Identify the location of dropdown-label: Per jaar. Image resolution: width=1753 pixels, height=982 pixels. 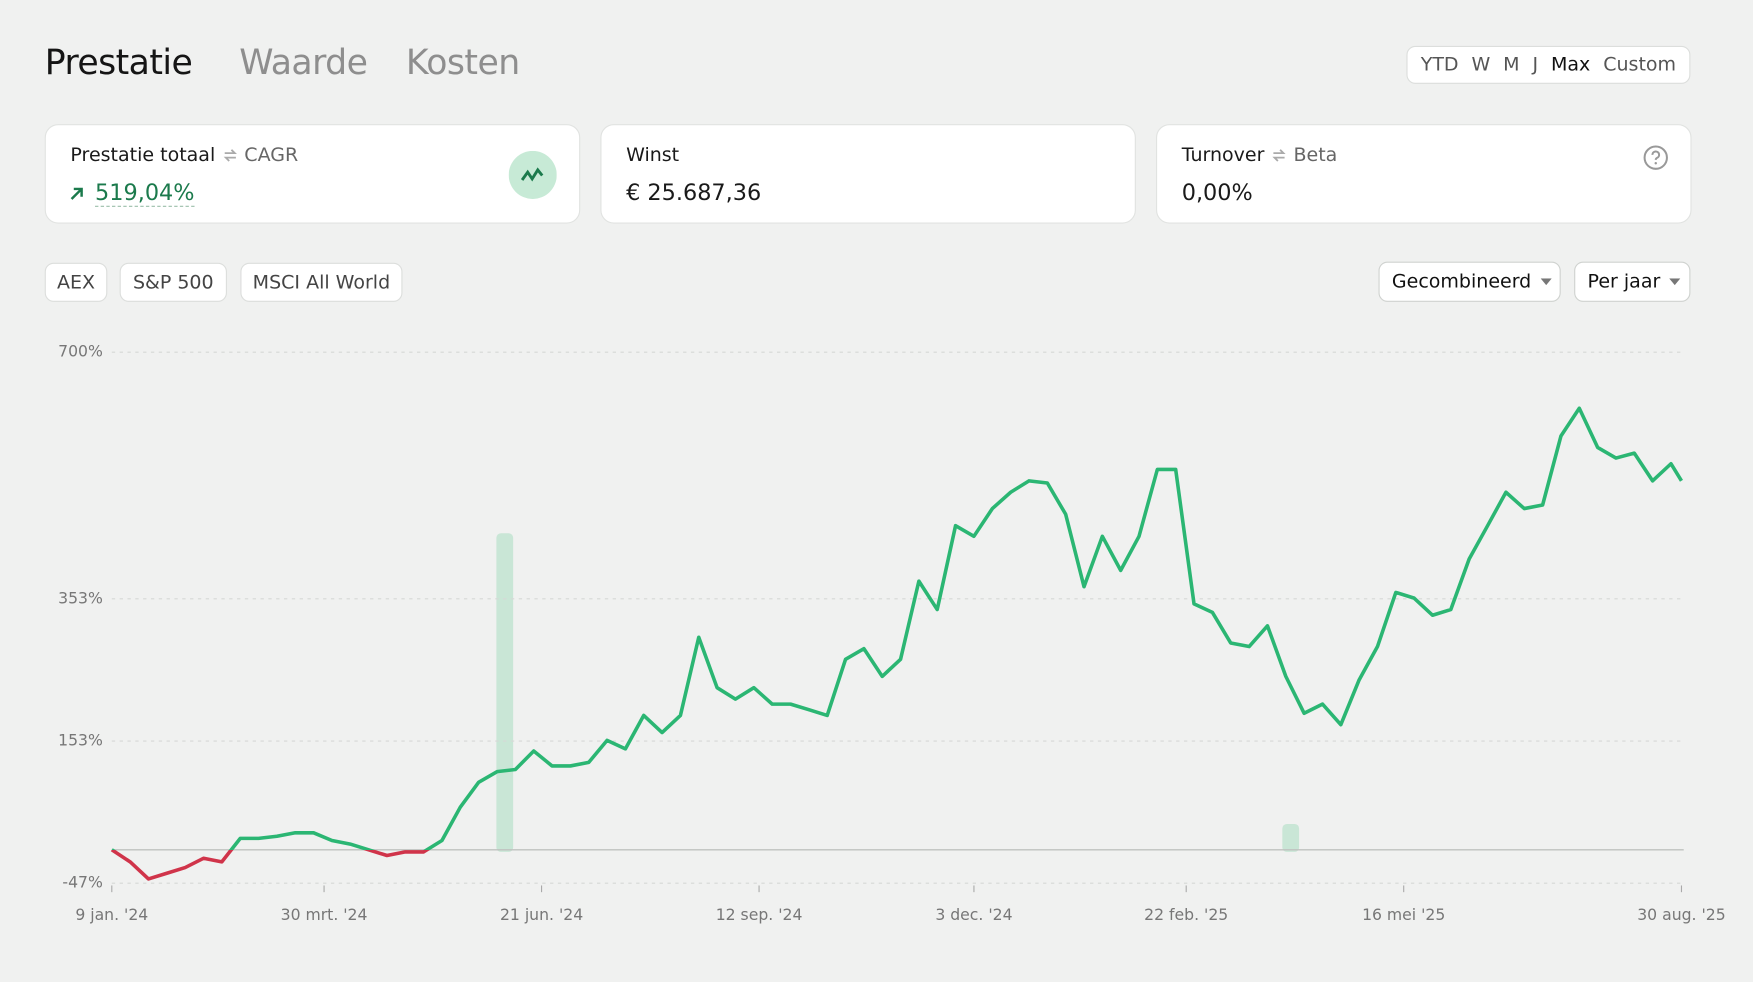
(1624, 281).